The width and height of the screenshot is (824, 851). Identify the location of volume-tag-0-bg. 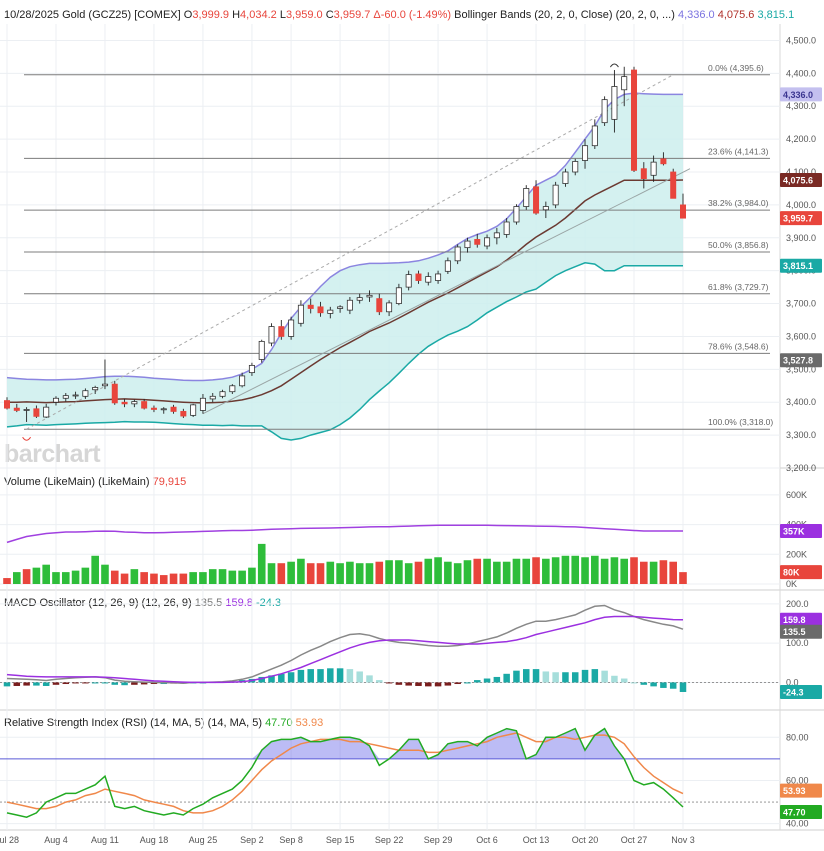
(801, 530).